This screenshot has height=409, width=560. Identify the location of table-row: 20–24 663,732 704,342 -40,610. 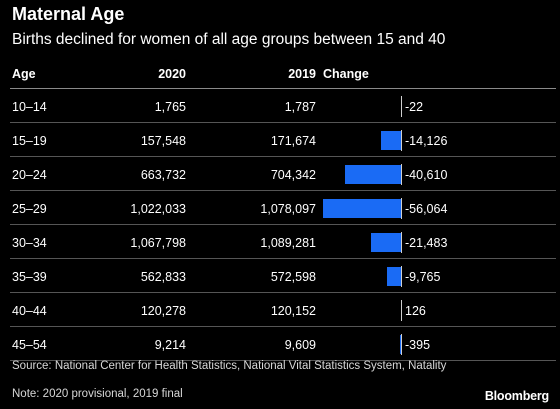
(280, 174).